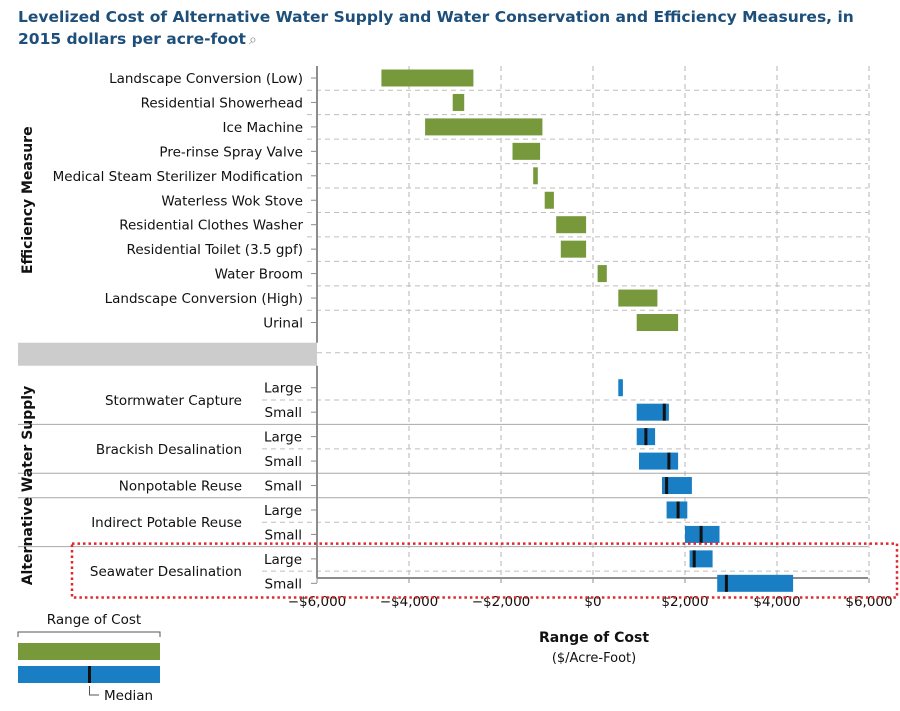 This screenshot has width=900, height=711. I want to click on legend-median-pointer, so click(94, 691).